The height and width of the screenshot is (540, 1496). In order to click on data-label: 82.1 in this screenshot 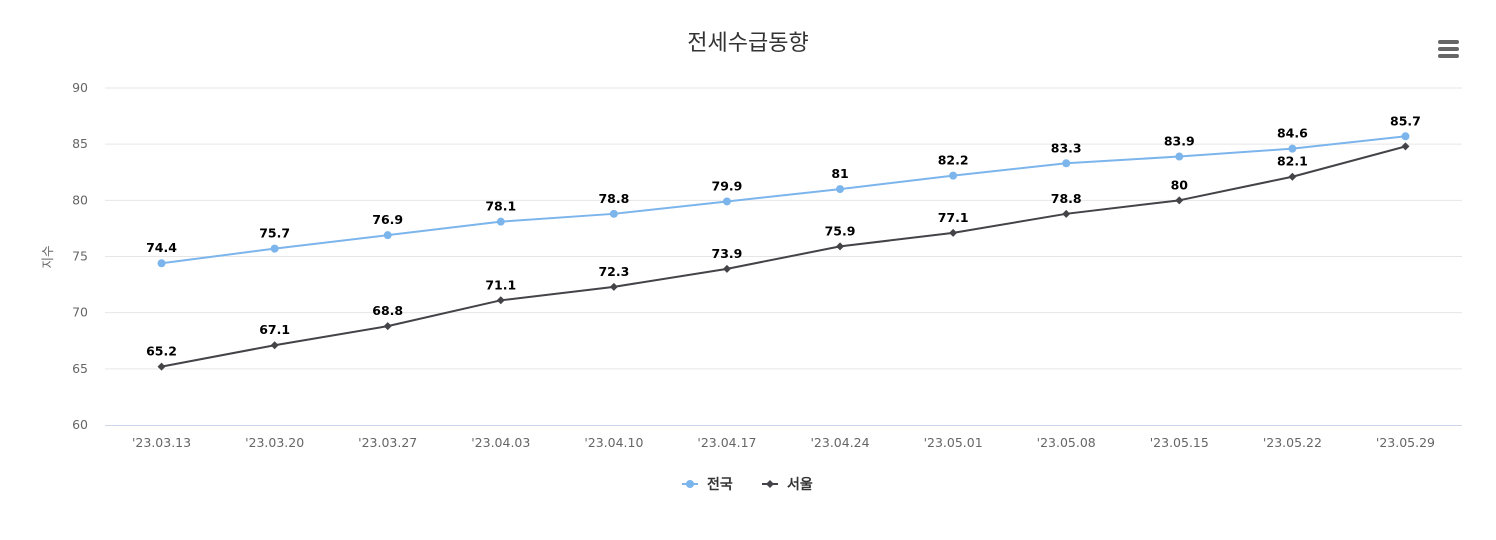, I will do `click(1292, 161)`.